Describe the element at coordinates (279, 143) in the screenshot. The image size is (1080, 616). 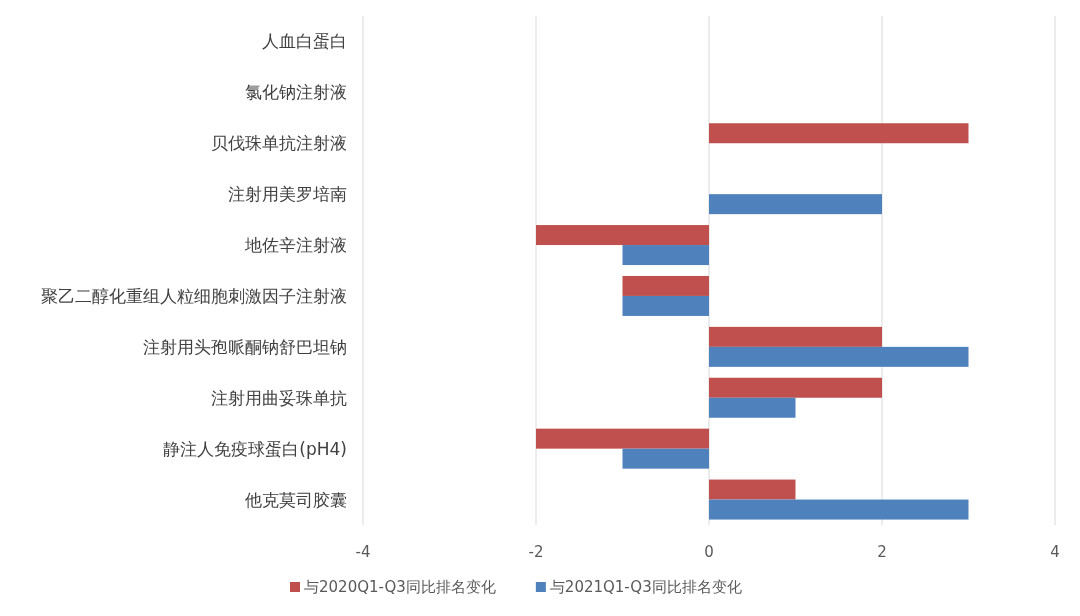
I see `y-tick-label: 贝伐珠单抗注射液` at that location.